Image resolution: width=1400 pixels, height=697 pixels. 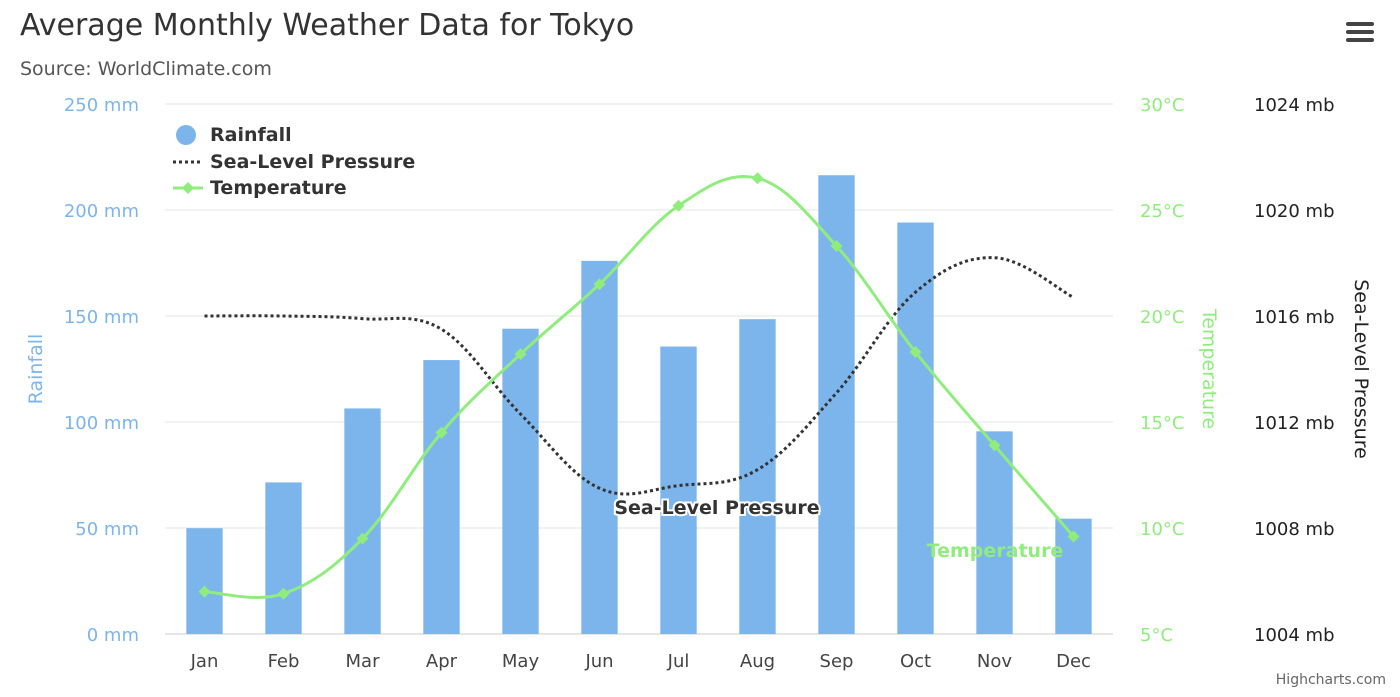 I want to click on rainfall-tick-label: 50 mm, so click(x=107, y=529).